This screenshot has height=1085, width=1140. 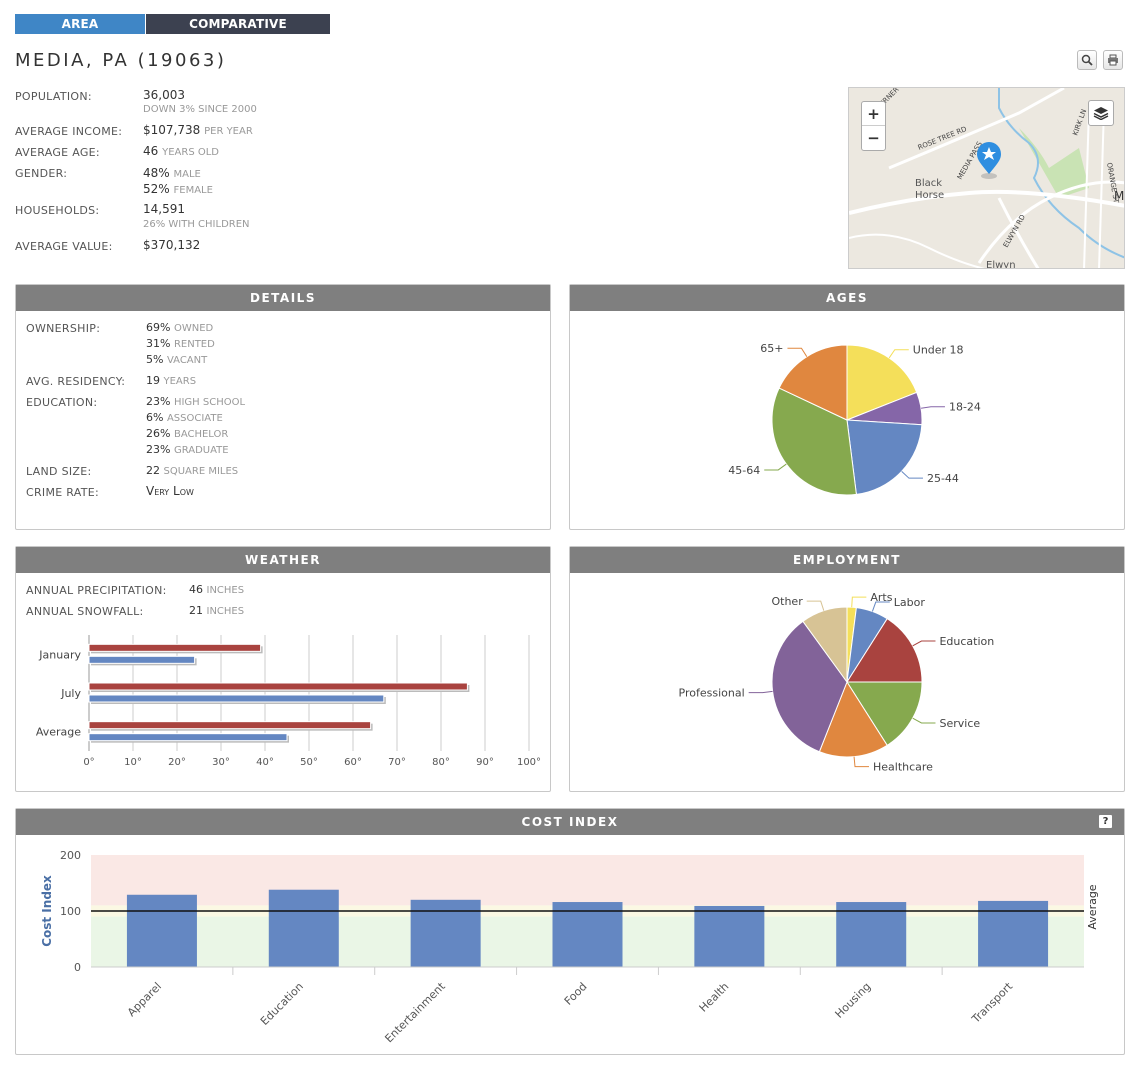 What do you see at coordinates (576, 994) in the screenshot?
I see `cost-xlabel-food: Food` at bounding box center [576, 994].